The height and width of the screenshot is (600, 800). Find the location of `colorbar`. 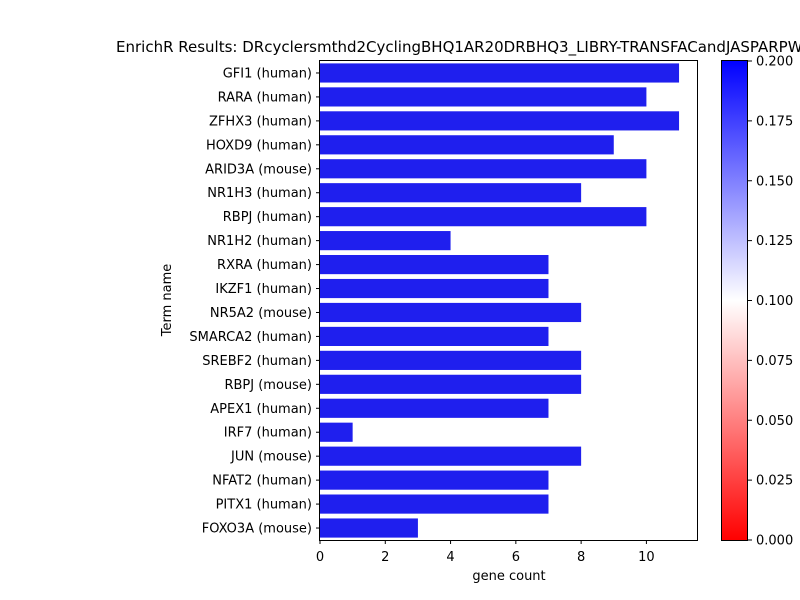

colorbar is located at coordinates (734, 300).